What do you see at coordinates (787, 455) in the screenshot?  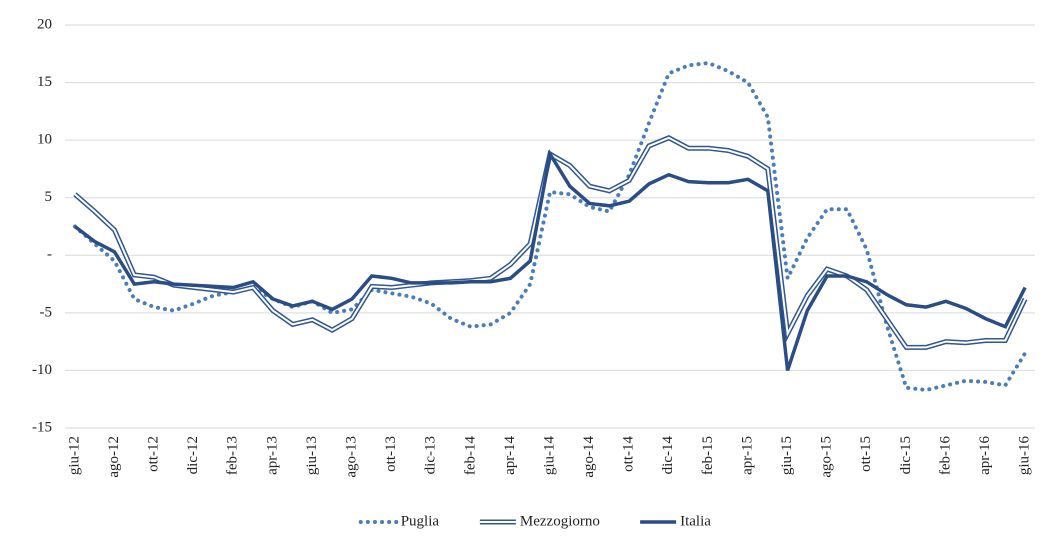 I see `x-tick-label: giu-15` at bounding box center [787, 455].